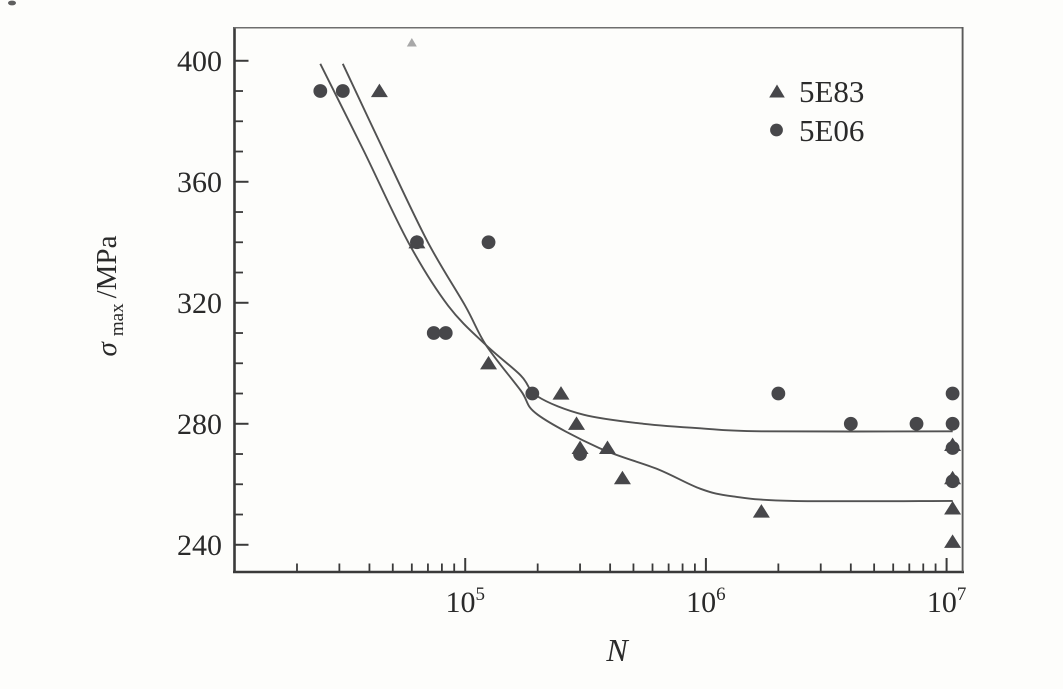 The width and height of the screenshot is (1063, 689). I want to click on y-axis-tick-labels: 240 280 320 360 400, so click(199, 303).